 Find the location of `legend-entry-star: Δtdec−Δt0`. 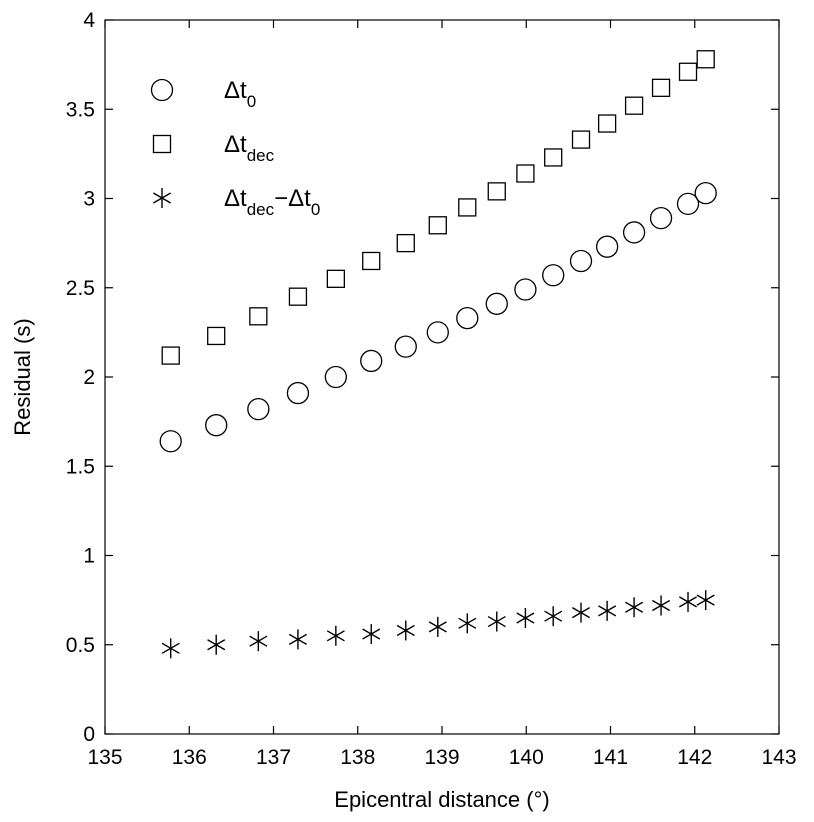

legend-entry-star: Δtdec−Δt0 is located at coordinates (236, 202).